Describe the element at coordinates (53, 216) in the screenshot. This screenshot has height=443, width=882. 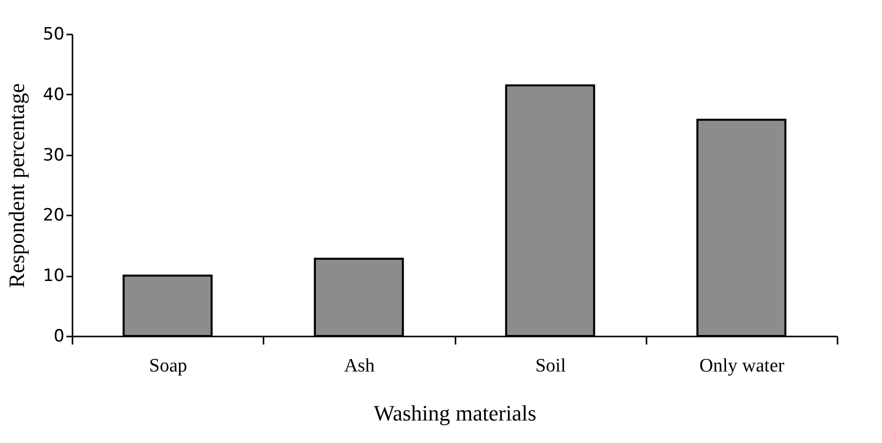
I see `y-tick-label: 20` at that location.